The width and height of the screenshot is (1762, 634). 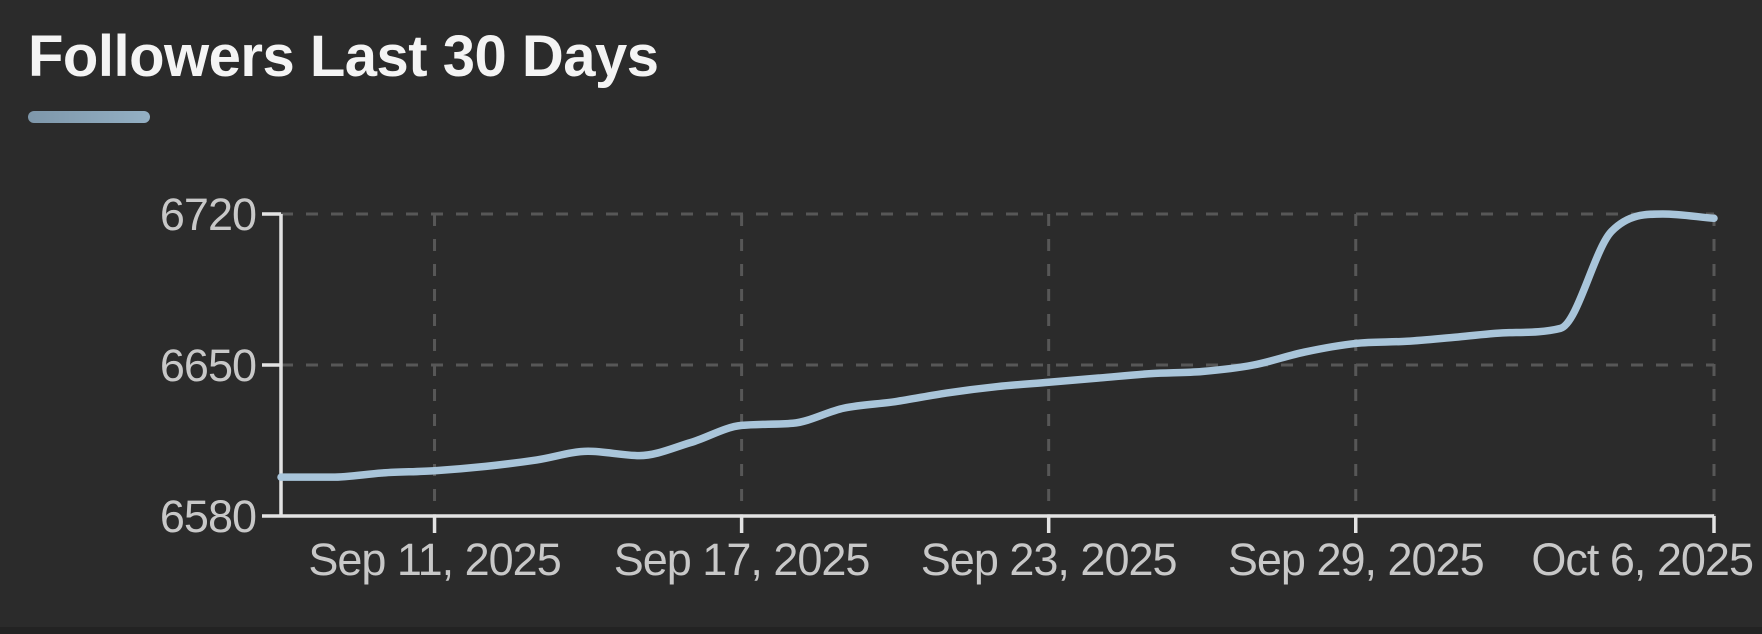 What do you see at coordinates (1049, 559) in the screenshot?
I see `x-tick-label: Sep 23, 2025` at bounding box center [1049, 559].